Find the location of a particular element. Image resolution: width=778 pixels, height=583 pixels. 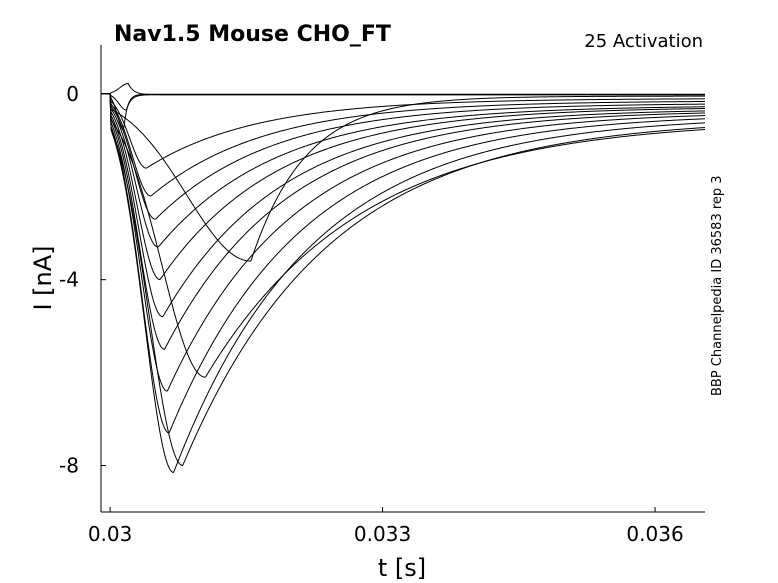

x-tick-group: 0.03 0.033 0.036 is located at coordinates (386, 526).